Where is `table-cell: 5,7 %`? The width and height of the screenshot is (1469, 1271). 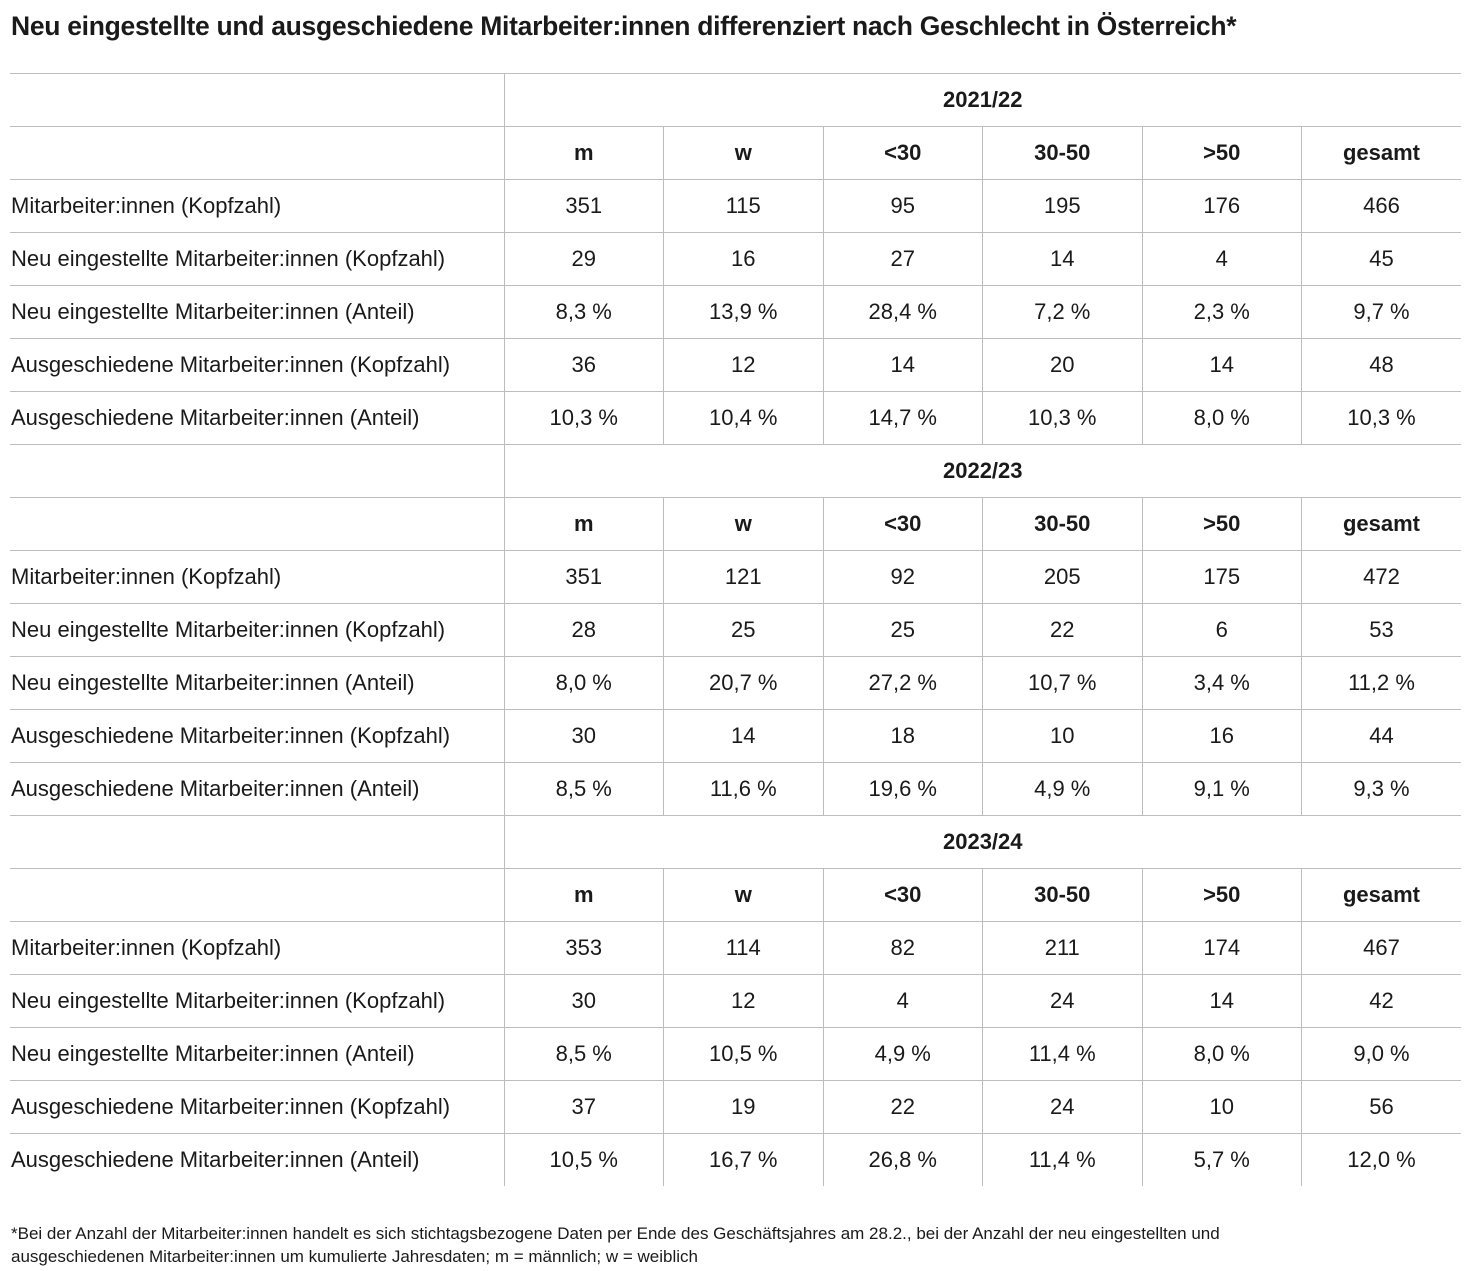 table-cell: 5,7 % is located at coordinates (1221, 1159).